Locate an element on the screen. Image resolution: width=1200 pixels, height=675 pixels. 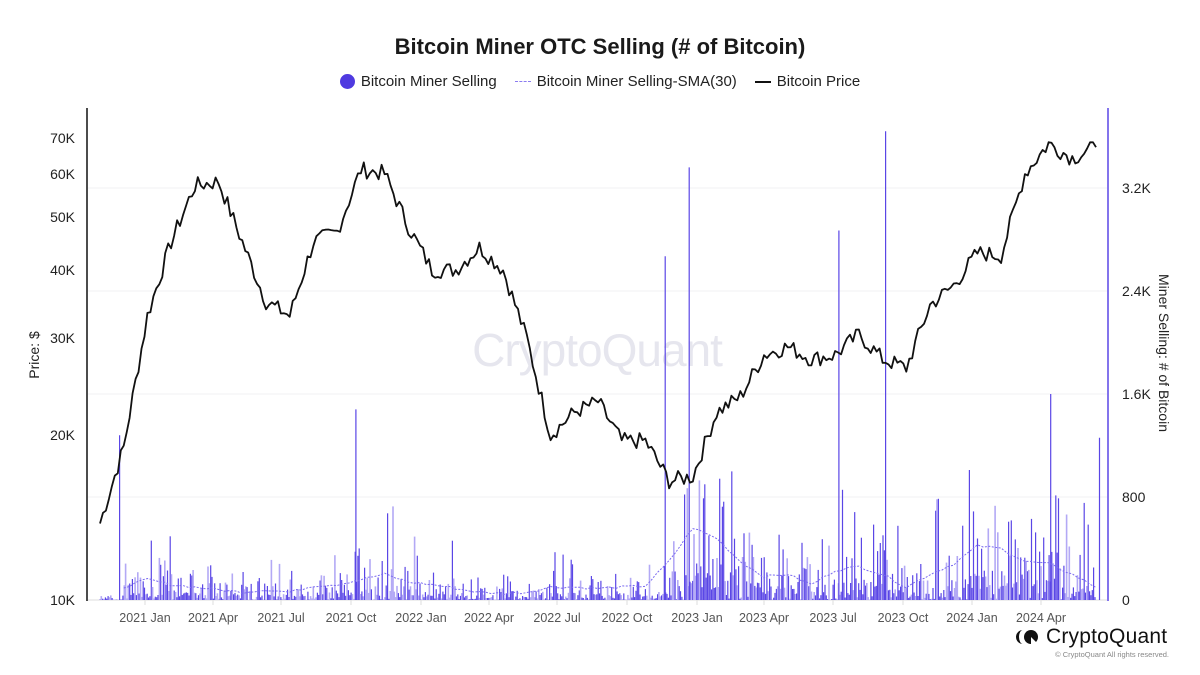
x-tick: 2024 Jan is located at coordinates (972, 618).